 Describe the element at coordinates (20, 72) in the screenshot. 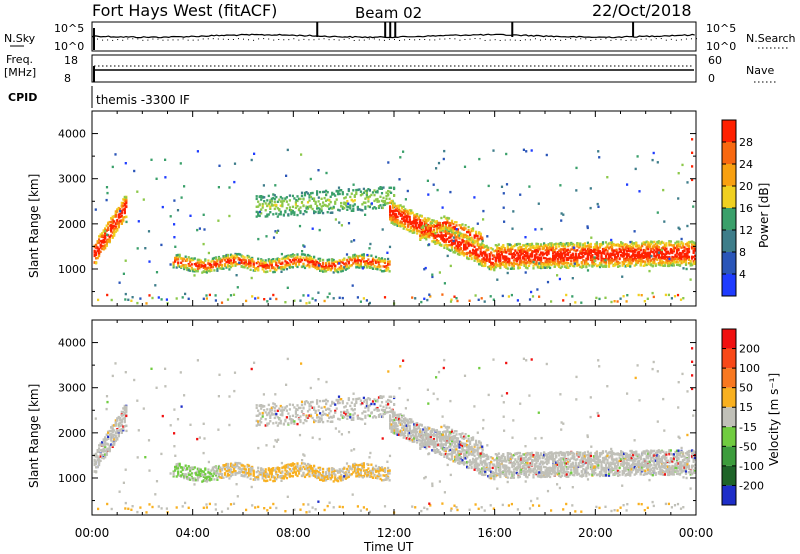

I see `freq-label-2: [MHz]` at that location.